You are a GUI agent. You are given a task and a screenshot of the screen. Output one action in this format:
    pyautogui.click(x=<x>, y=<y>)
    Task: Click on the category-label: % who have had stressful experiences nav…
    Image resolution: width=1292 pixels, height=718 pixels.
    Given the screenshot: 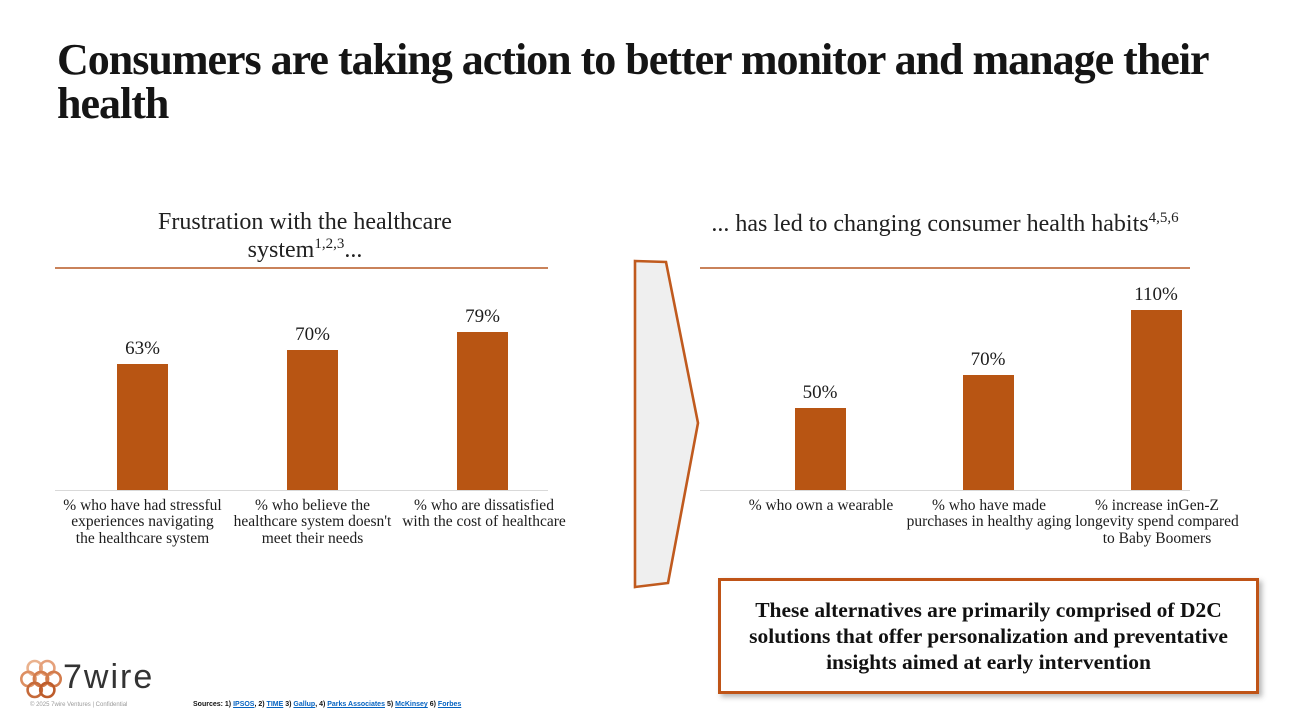 What is the action you would take?
    pyautogui.click(x=142, y=522)
    